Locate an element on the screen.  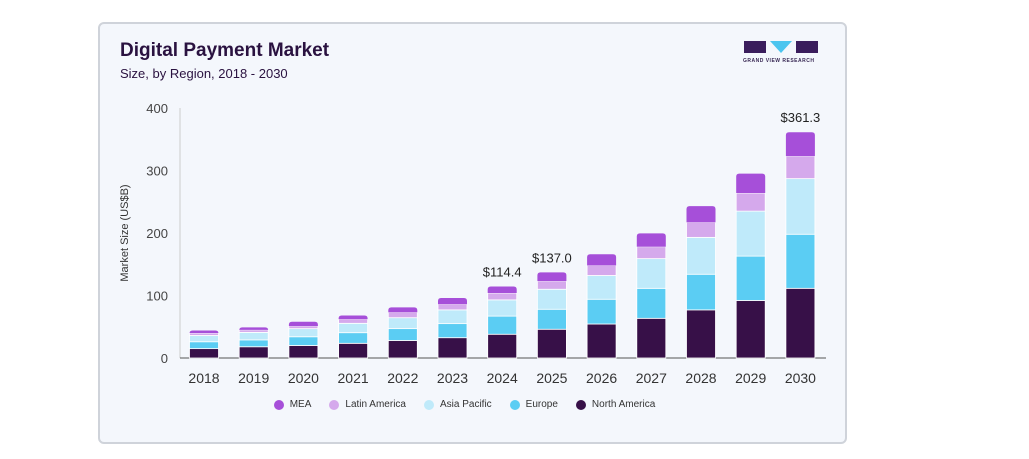
x-tick-label: 2023 is located at coordinates (452, 378).